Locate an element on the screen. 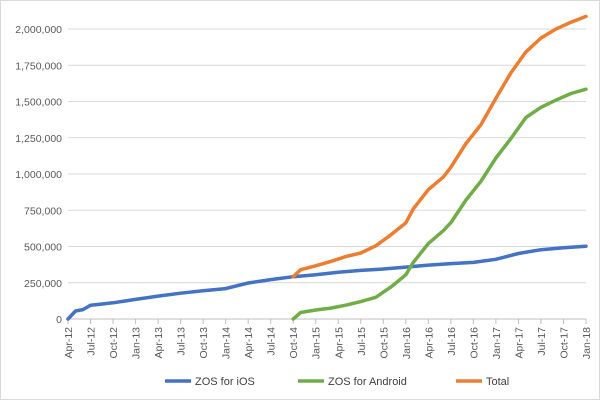 The image size is (600, 400). x-tick-label: Jan-13 is located at coordinates (137, 343).